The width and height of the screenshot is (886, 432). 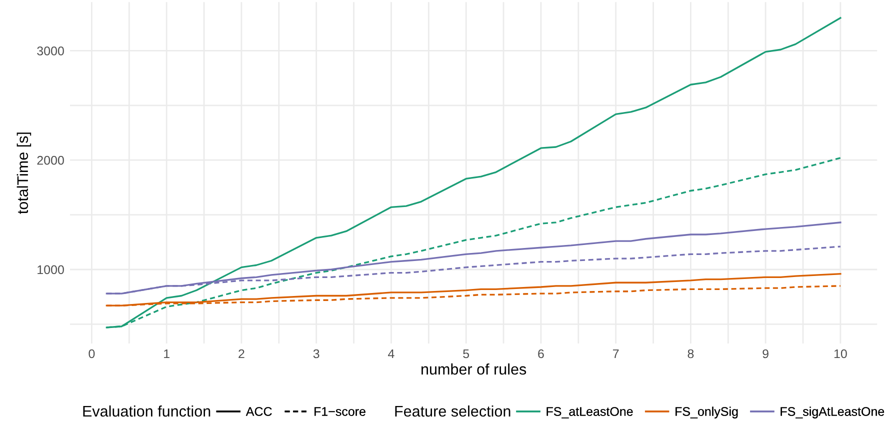 What do you see at coordinates (51, 269) in the screenshot?
I see `y-tick-label: 1000` at bounding box center [51, 269].